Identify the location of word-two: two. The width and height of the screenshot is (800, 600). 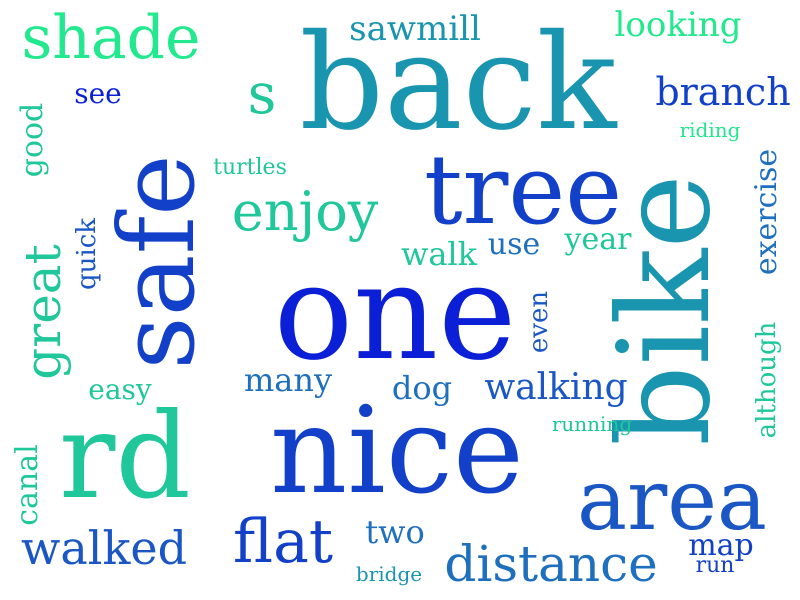
(395, 532).